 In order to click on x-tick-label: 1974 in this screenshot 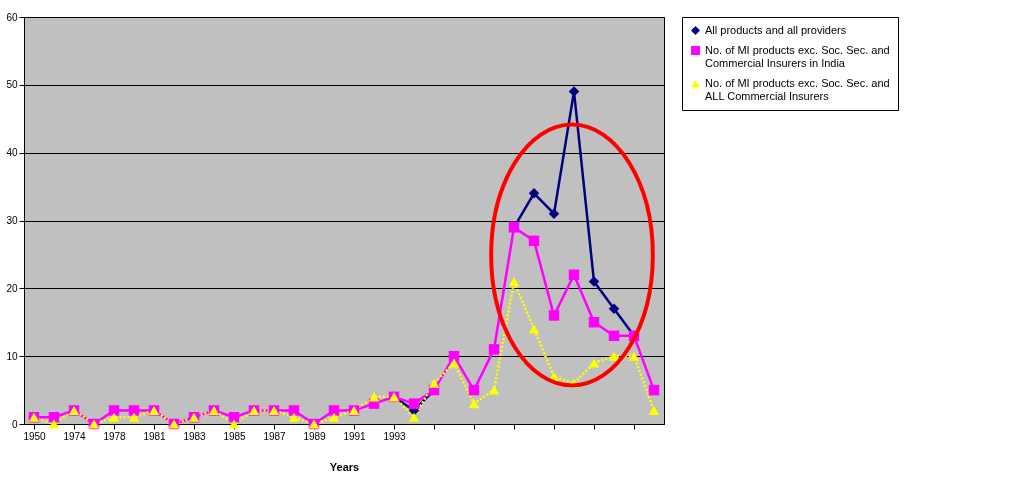, I will do `click(75, 436)`.